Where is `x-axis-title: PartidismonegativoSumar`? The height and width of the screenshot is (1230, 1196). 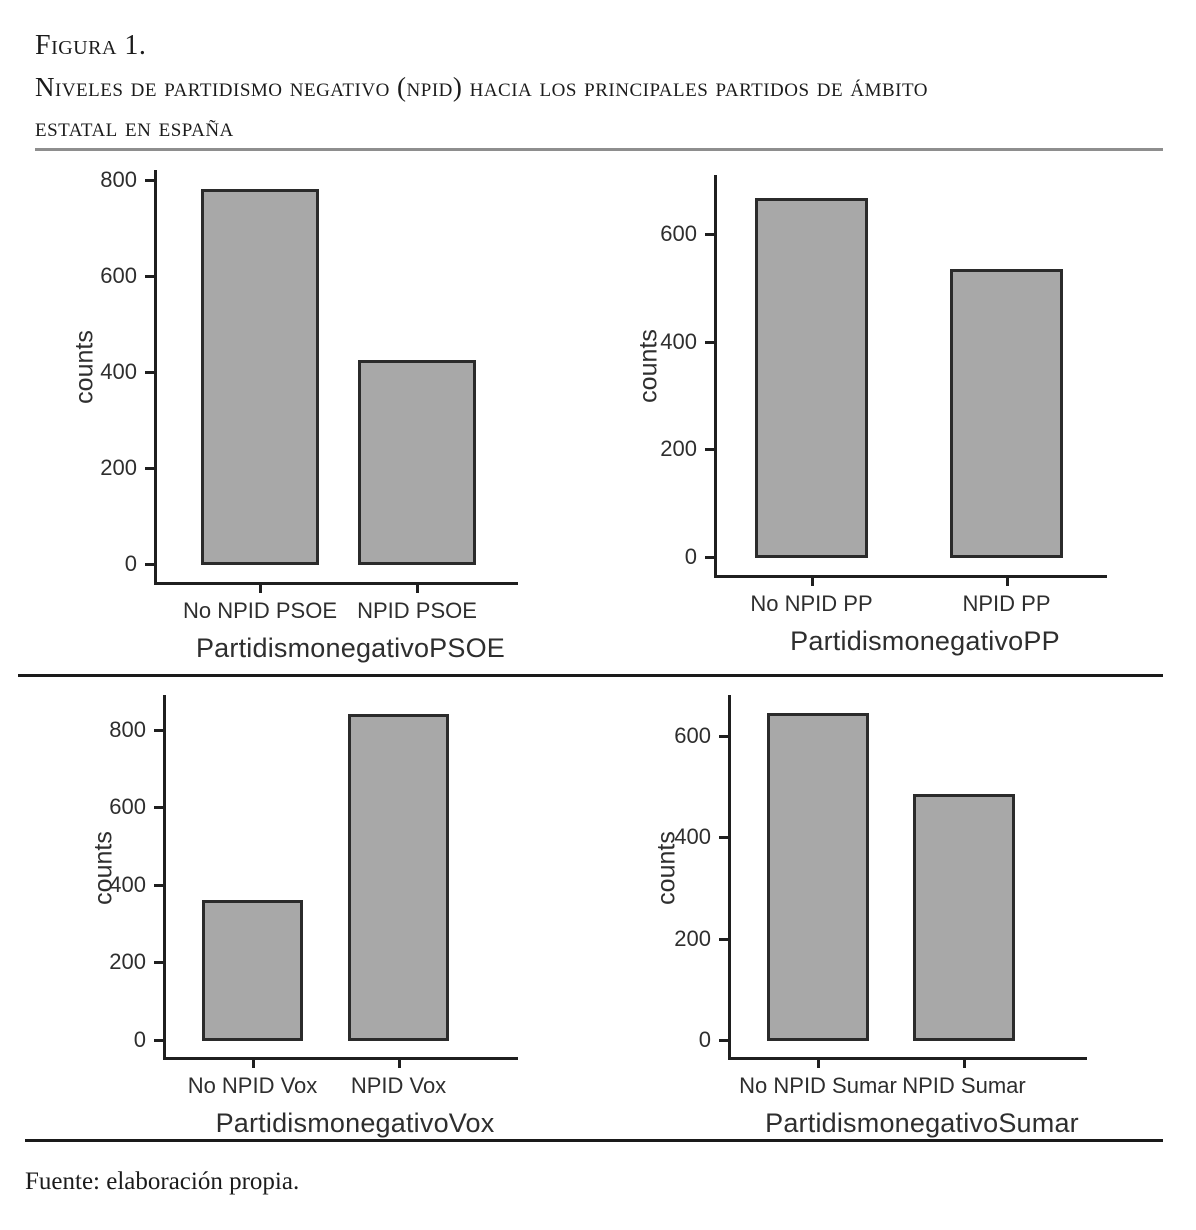
x-axis-title: PartidismonegativoSumar is located at coordinates (922, 1123).